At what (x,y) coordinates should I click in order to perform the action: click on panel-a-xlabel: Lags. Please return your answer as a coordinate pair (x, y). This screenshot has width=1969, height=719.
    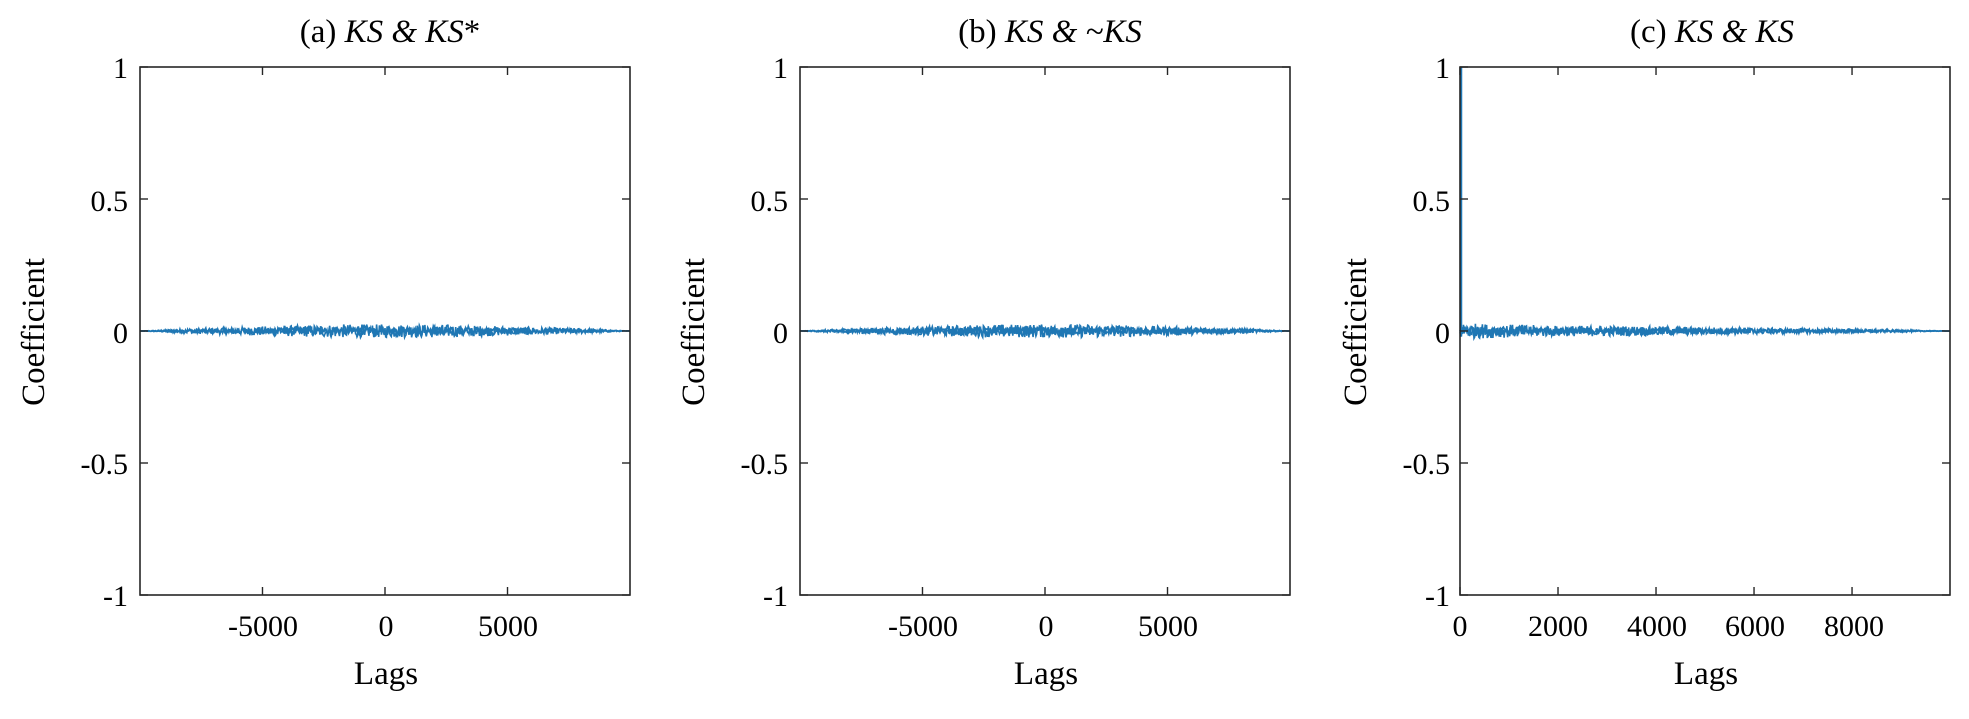
    Looking at the image, I should click on (386, 674).